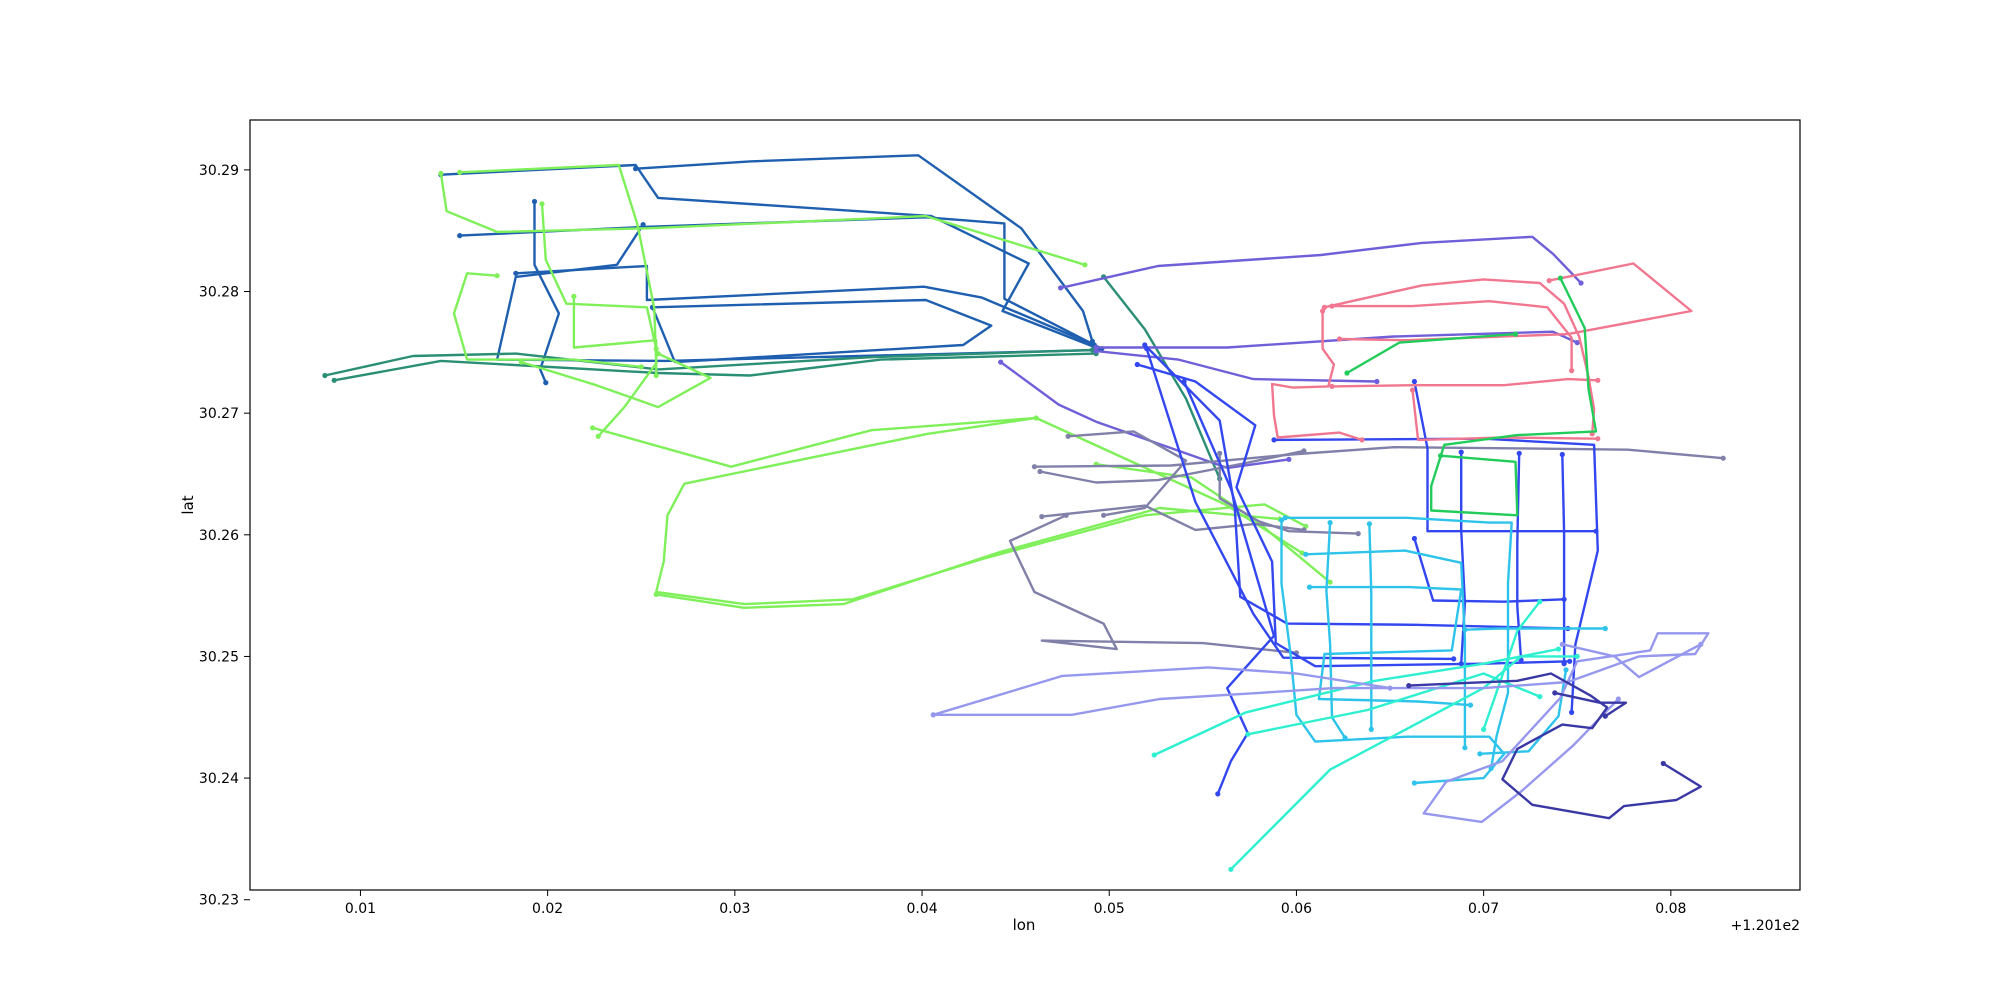 This screenshot has width=2000, height=1000. What do you see at coordinates (1566, 670) in the screenshot?
I see `trajectory-endpoint-55-end` at bounding box center [1566, 670].